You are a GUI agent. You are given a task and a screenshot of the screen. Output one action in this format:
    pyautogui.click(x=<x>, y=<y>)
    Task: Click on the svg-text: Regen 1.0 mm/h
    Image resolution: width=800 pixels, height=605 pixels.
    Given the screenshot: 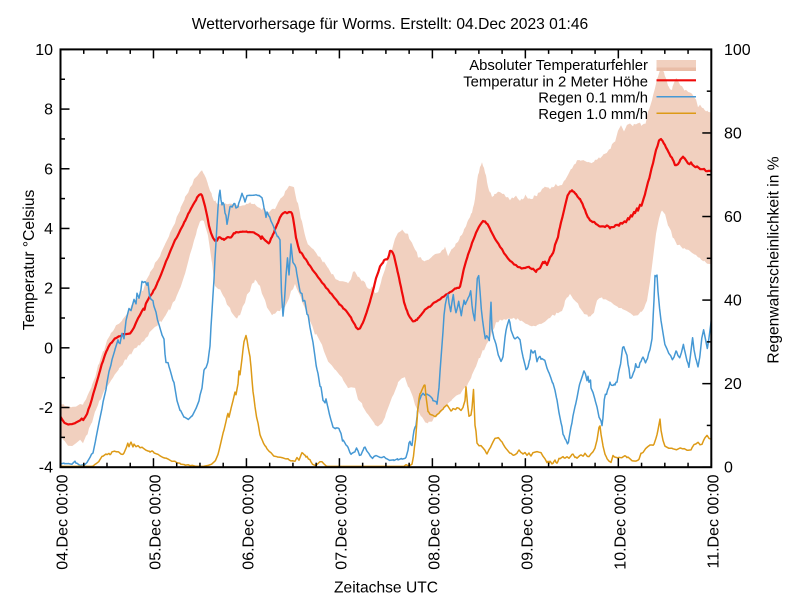 What is the action you would take?
    pyautogui.click(x=593, y=115)
    